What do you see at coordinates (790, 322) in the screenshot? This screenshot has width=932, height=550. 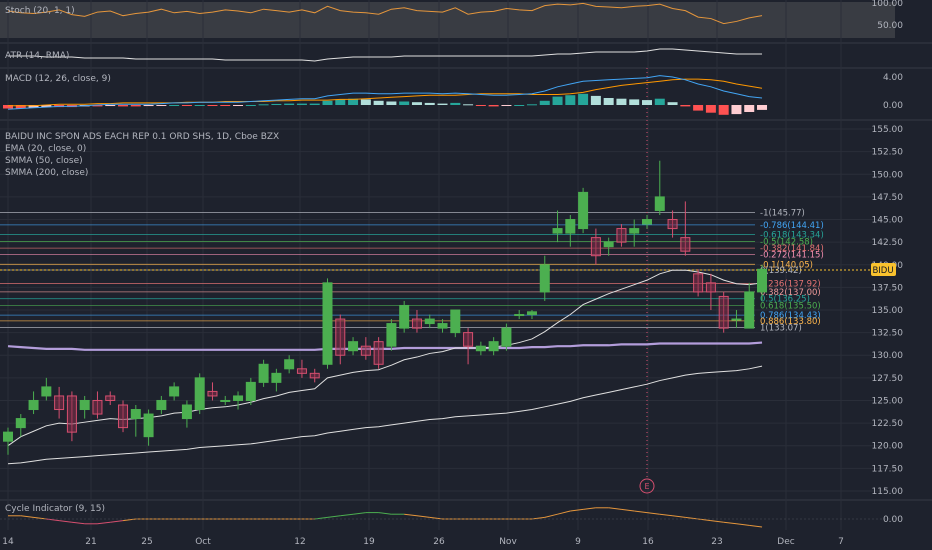 I see `fib-label: 0.886(133.80)` at bounding box center [790, 322].